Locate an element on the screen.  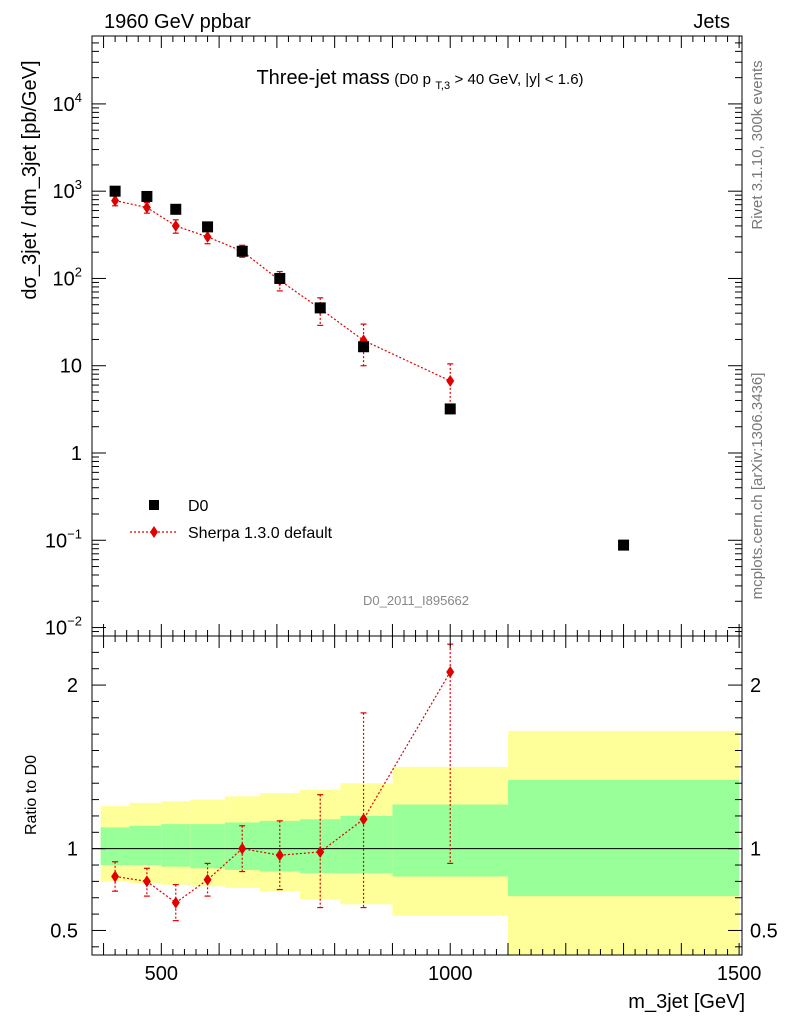
y-tick-label: 10³ is located at coordinates (67, 190).